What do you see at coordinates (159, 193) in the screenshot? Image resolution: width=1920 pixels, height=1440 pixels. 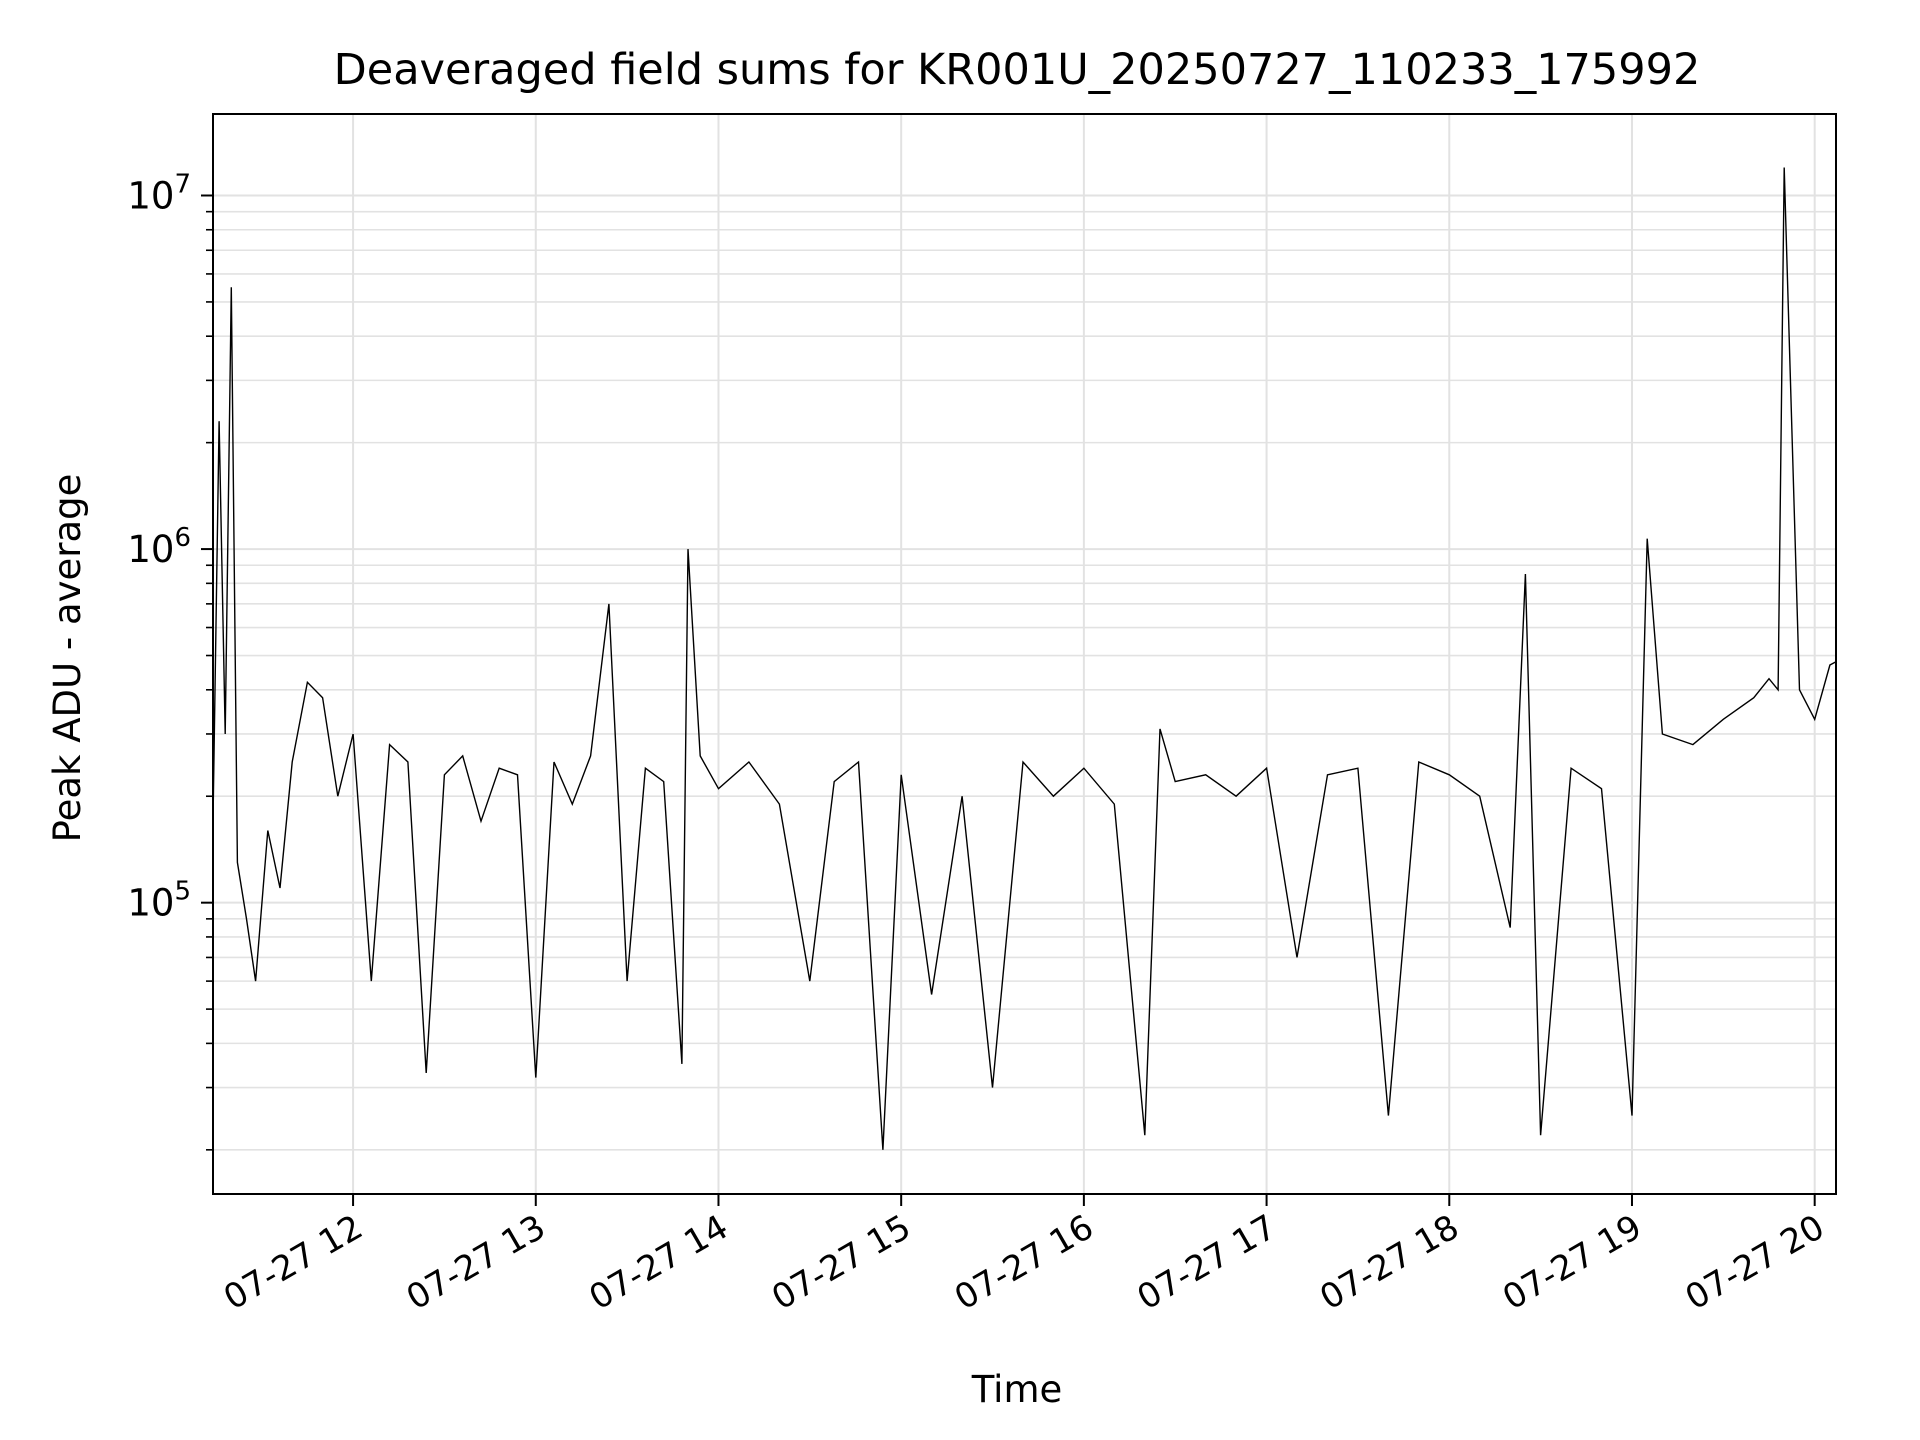 I see `y-tick-label: 107` at bounding box center [159, 193].